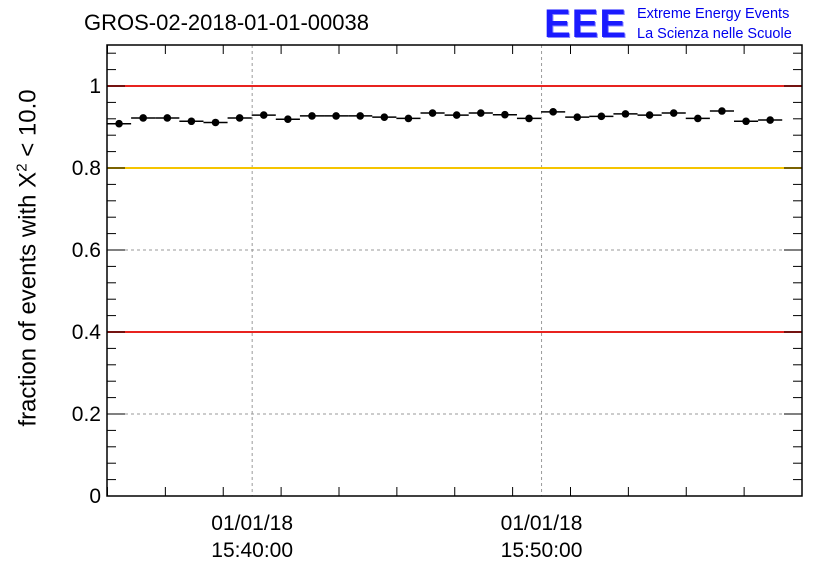 The image size is (836, 572). Describe the element at coordinates (586, 24) in the screenshot. I see `logo-mark: EEE` at that location.